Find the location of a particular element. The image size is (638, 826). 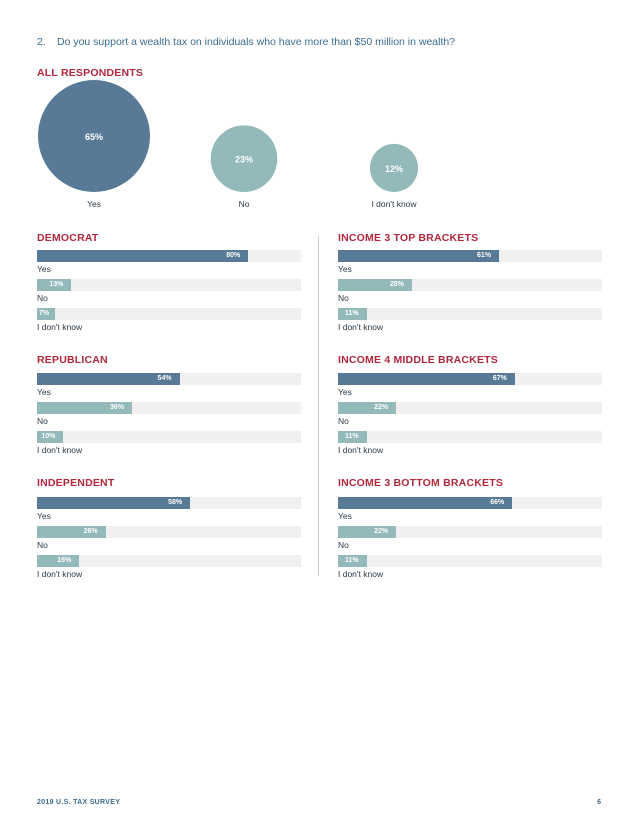

bar-value-yes: 80% is located at coordinates (233, 255).